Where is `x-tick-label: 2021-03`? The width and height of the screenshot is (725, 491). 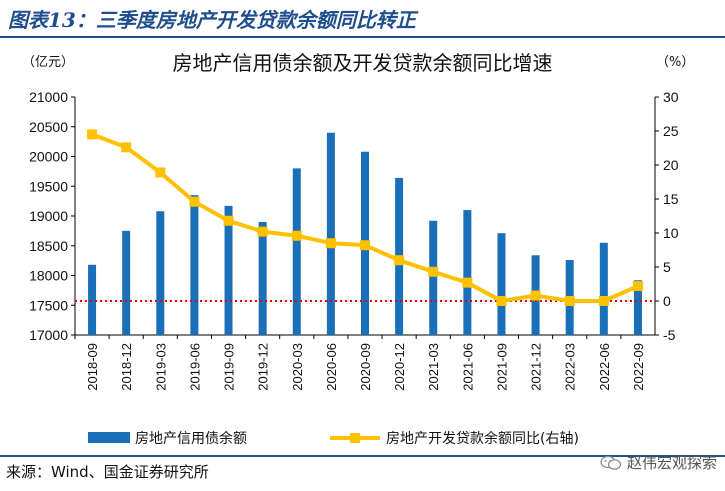 x-tick-label: 2021-03 is located at coordinates (433, 367).